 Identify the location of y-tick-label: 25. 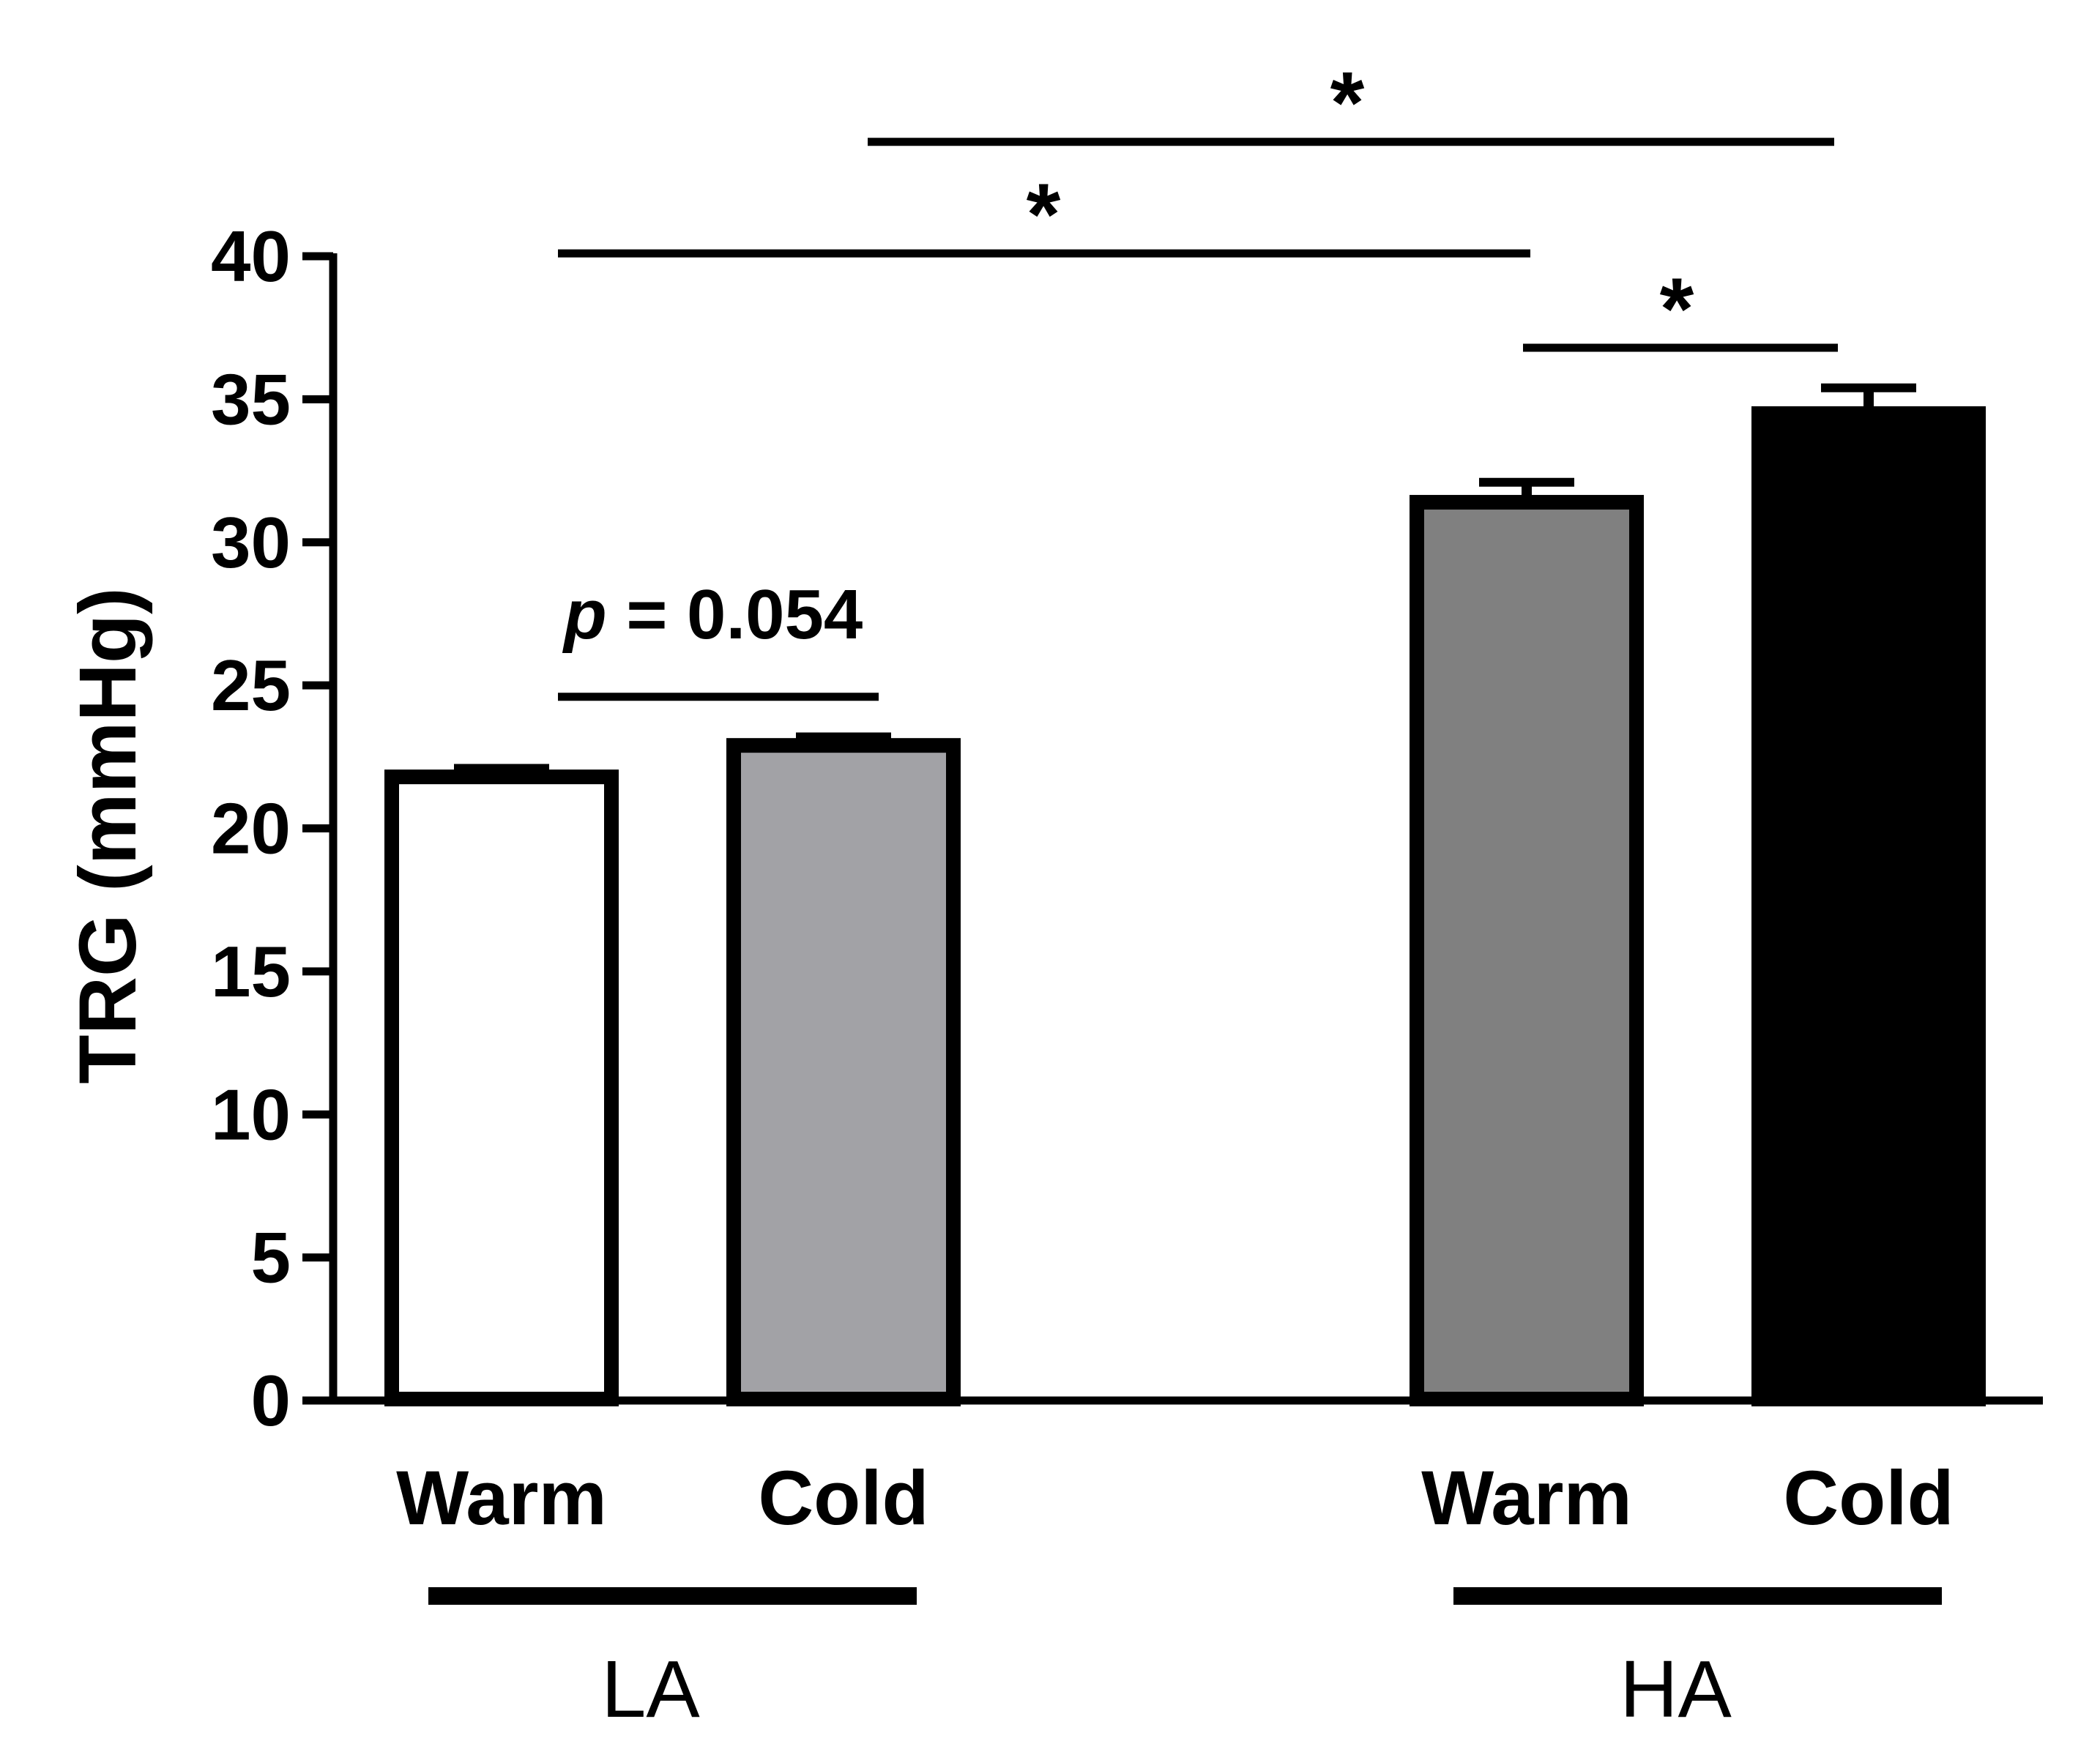
(251, 685).